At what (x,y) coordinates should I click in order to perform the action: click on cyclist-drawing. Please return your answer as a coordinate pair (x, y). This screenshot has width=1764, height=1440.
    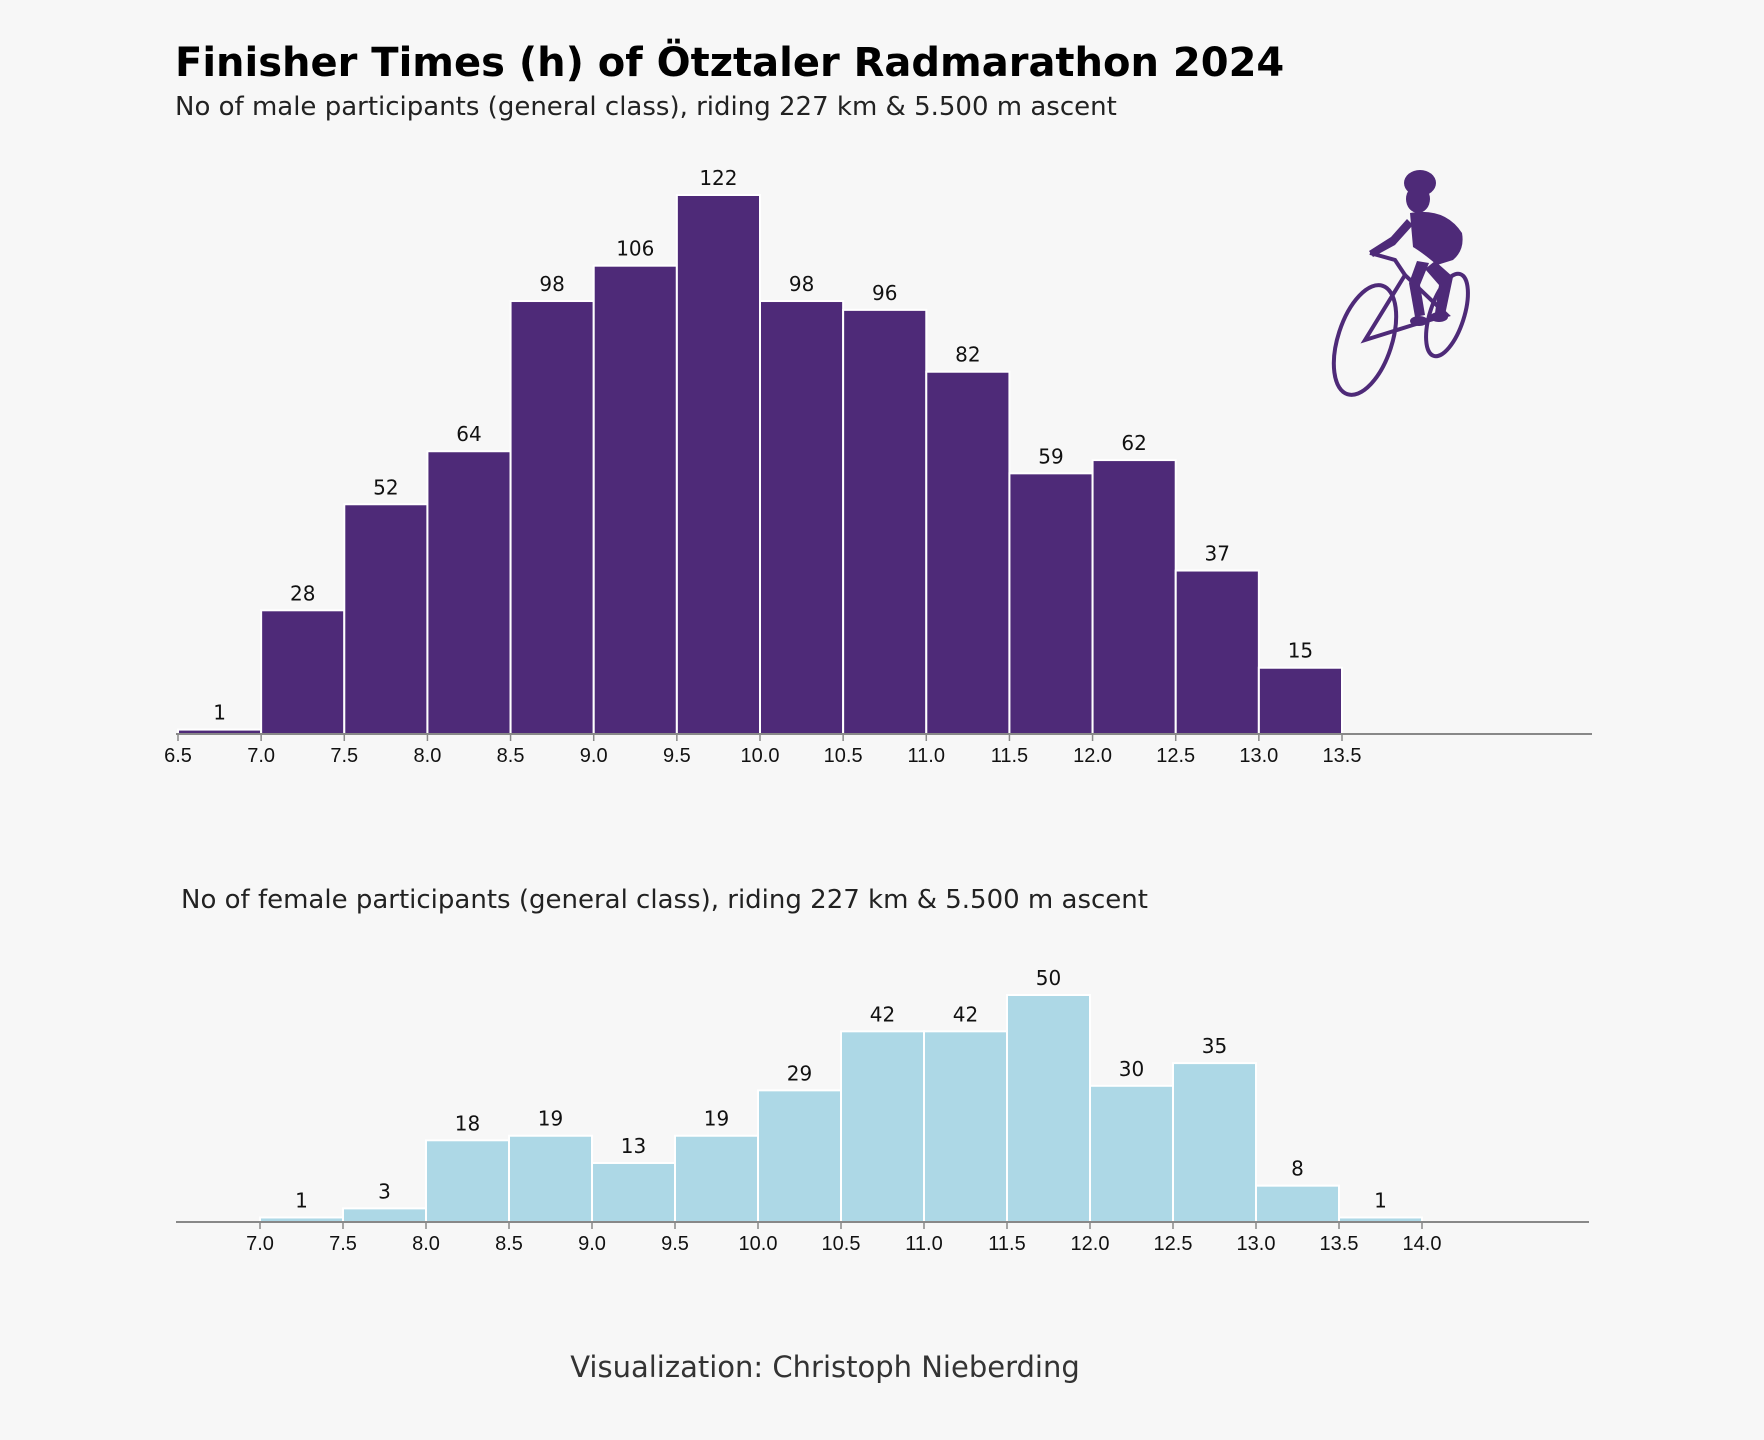
    Looking at the image, I should click on (1400, 324).